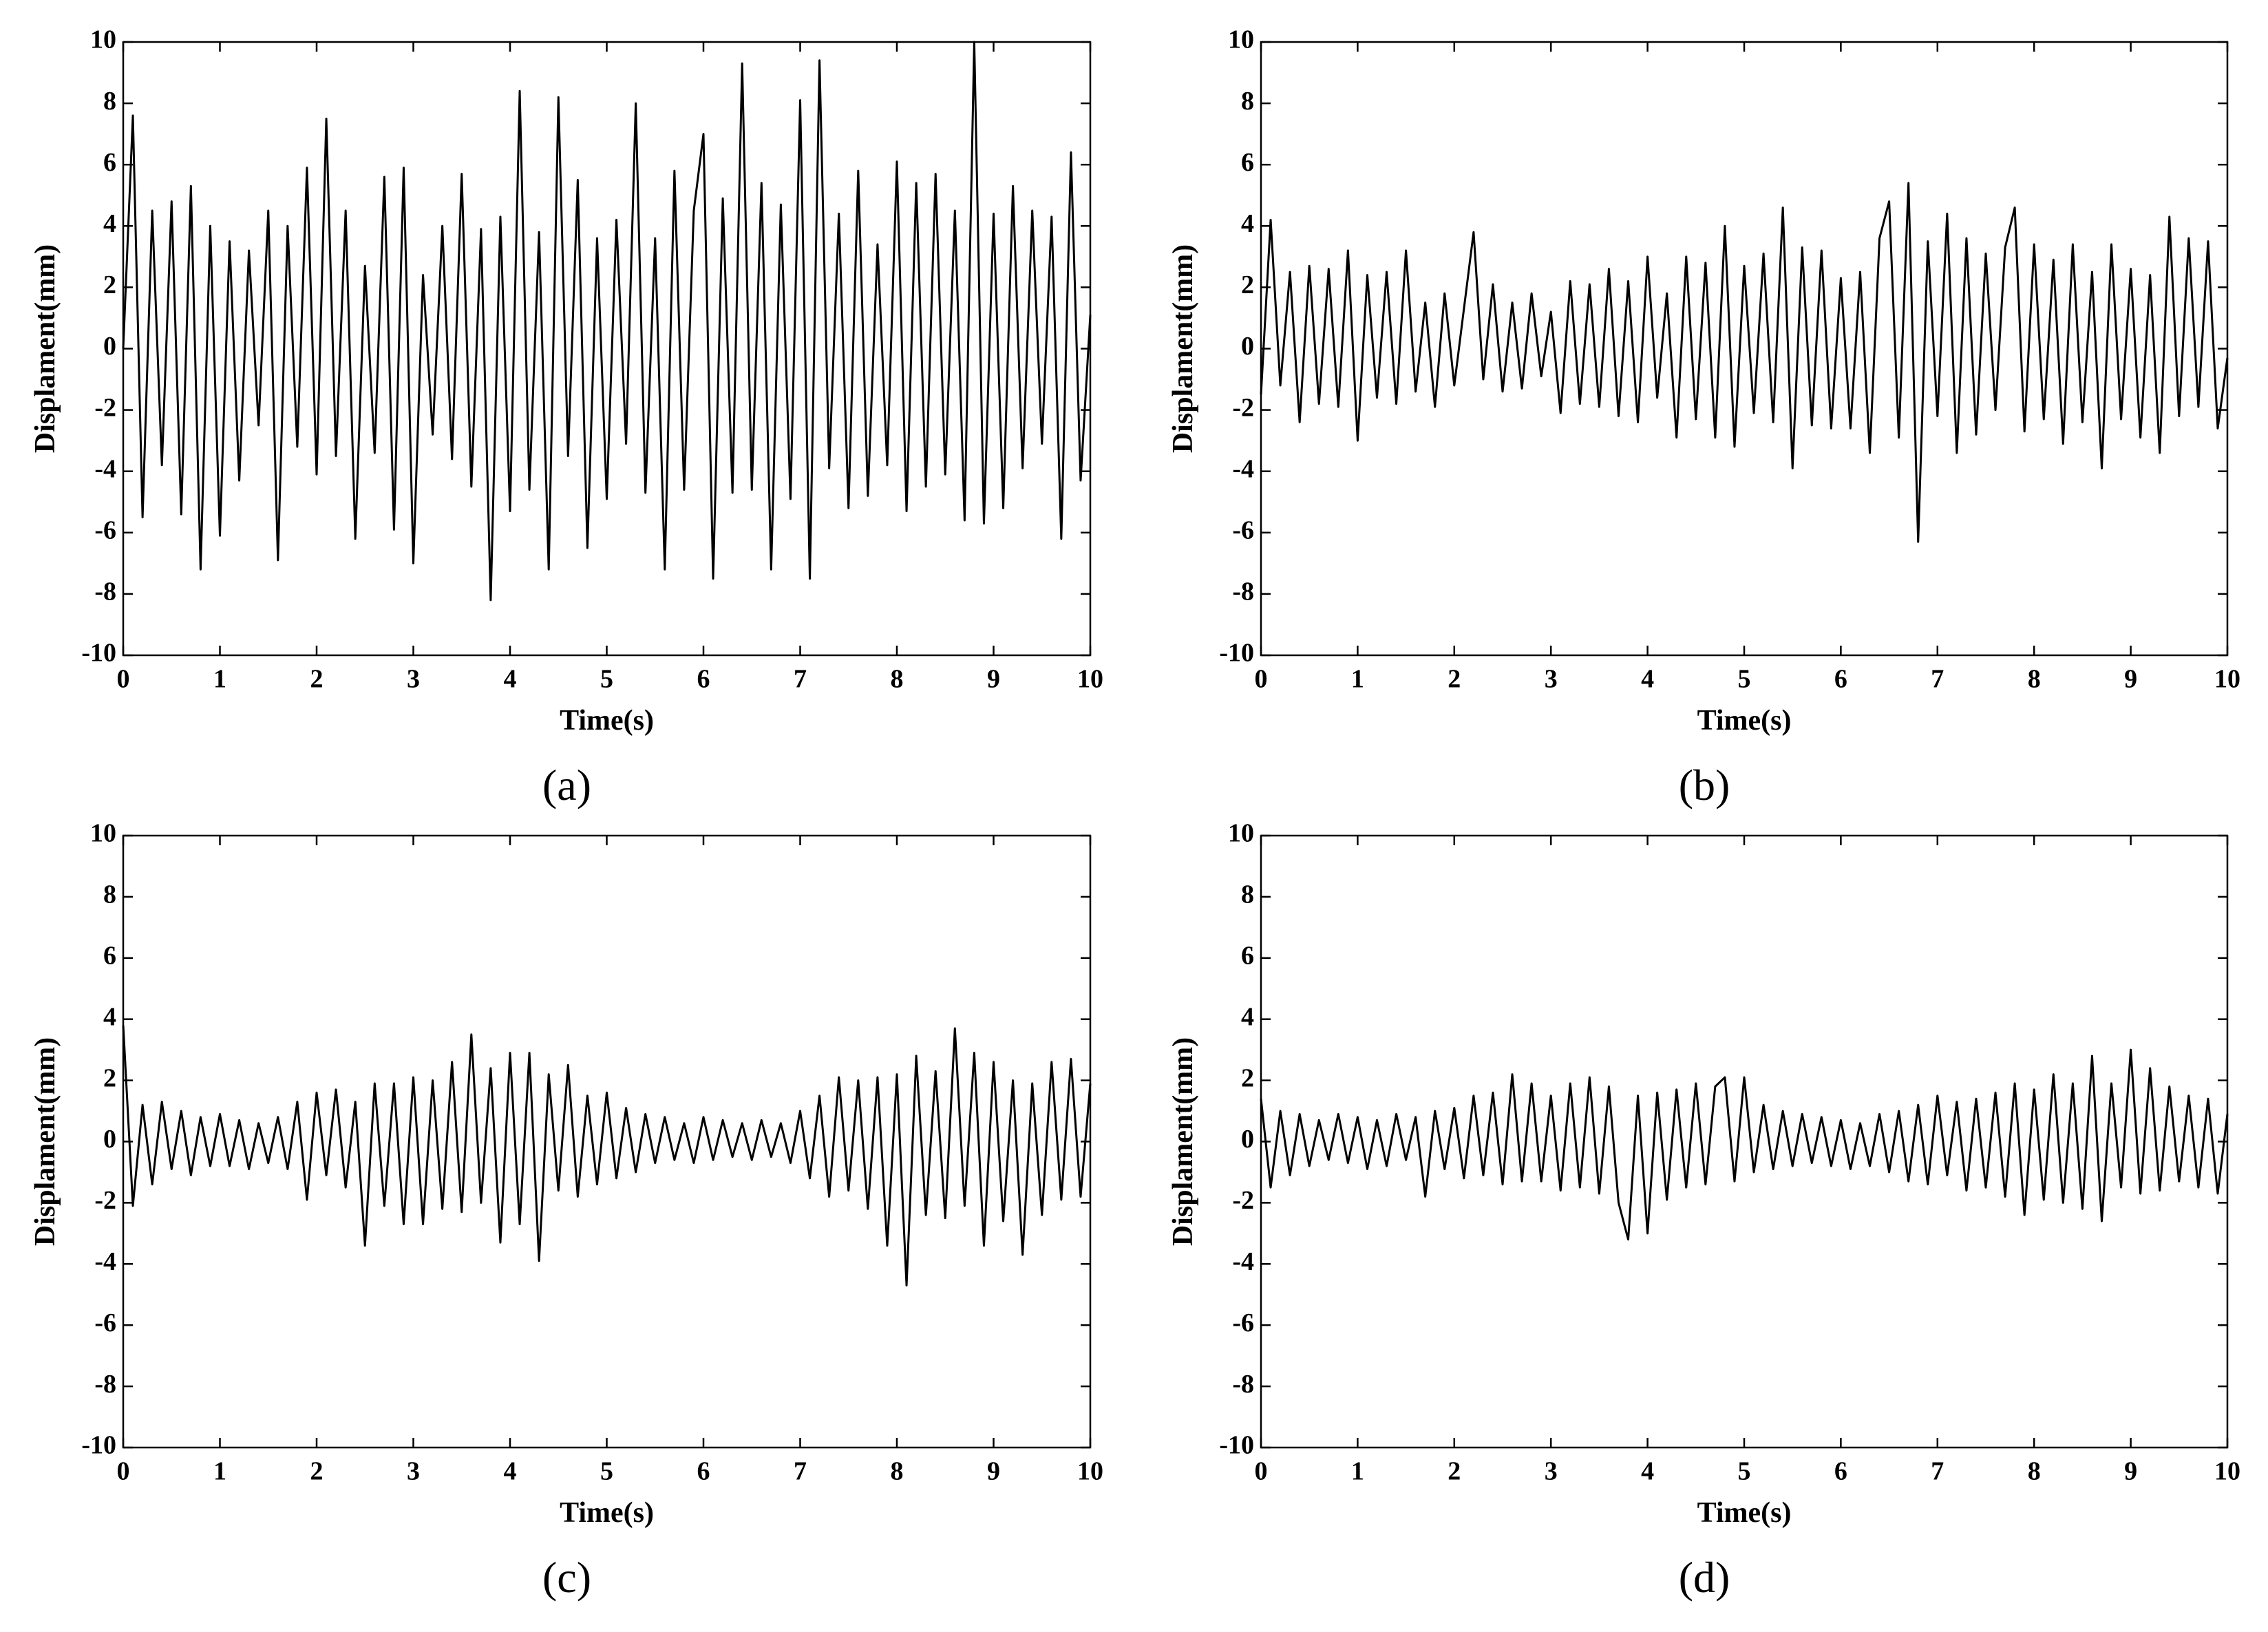 The width and height of the screenshot is (2268, 1632). Describe the element at coordinates (1705, 1577) in the screenshot. I see `panel-label: (d)` at that location.